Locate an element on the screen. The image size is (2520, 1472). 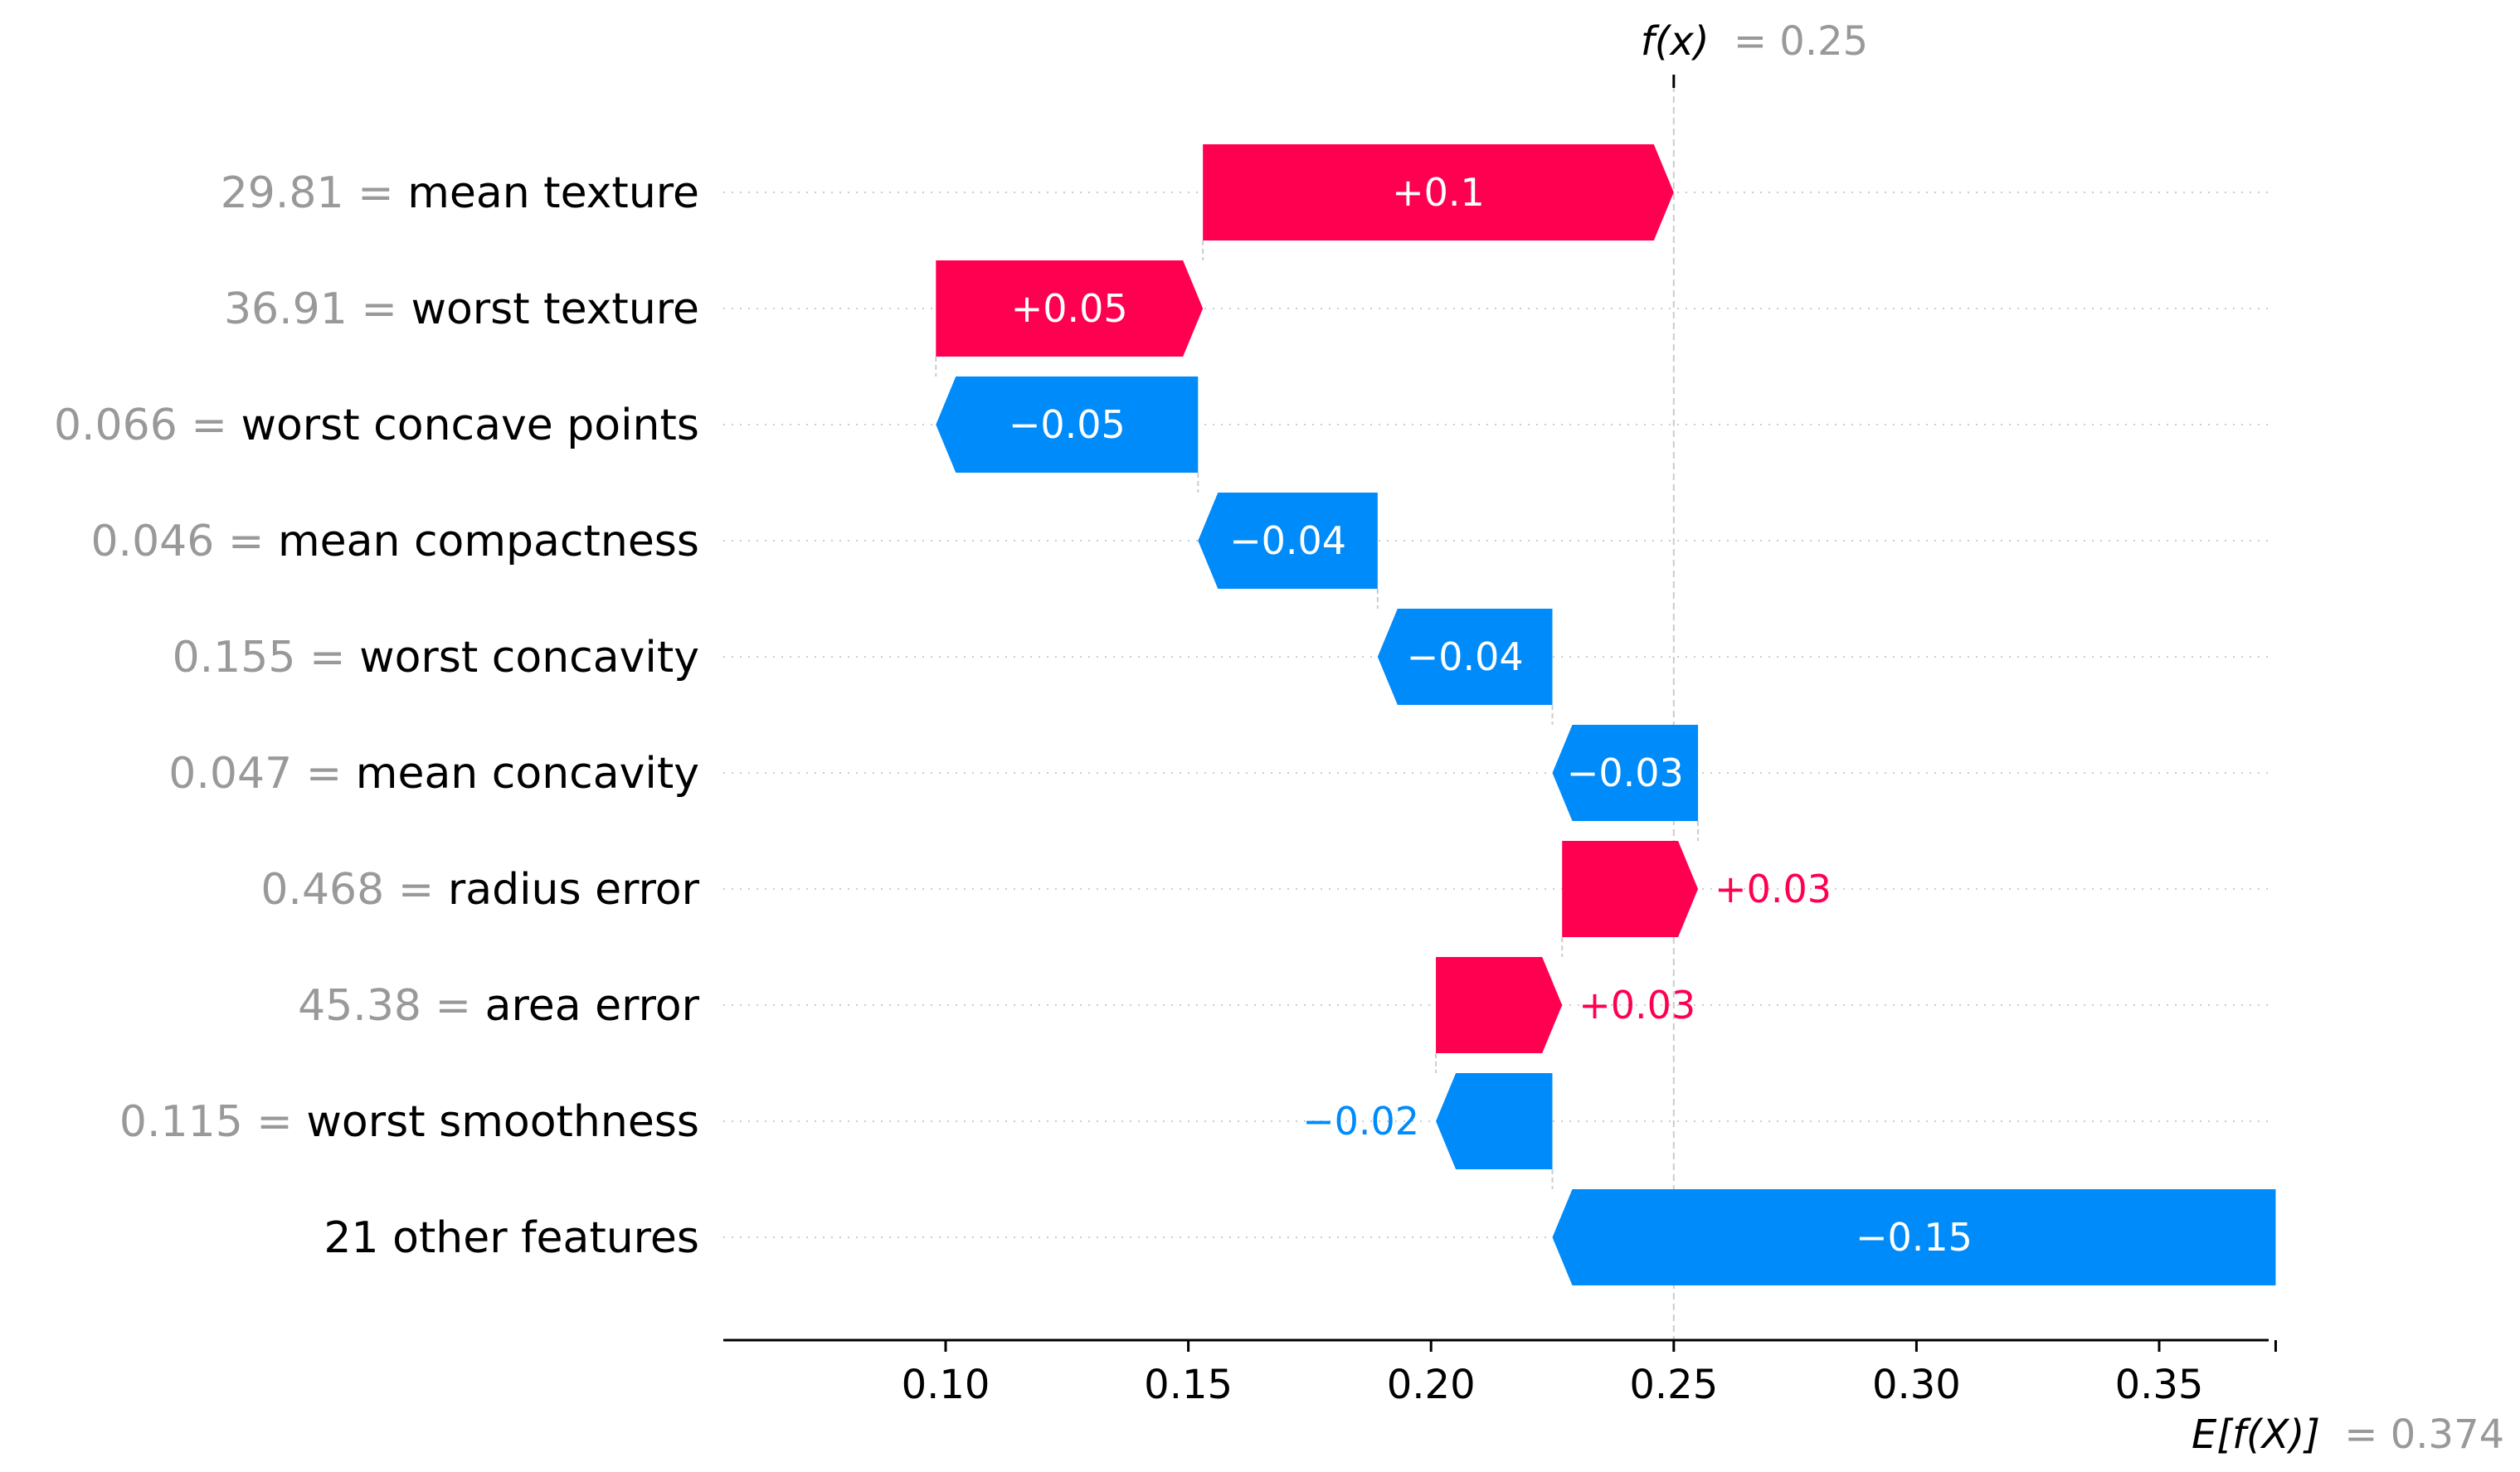
base-label: E[f(X)] is located at coordinates (2256, 1434).